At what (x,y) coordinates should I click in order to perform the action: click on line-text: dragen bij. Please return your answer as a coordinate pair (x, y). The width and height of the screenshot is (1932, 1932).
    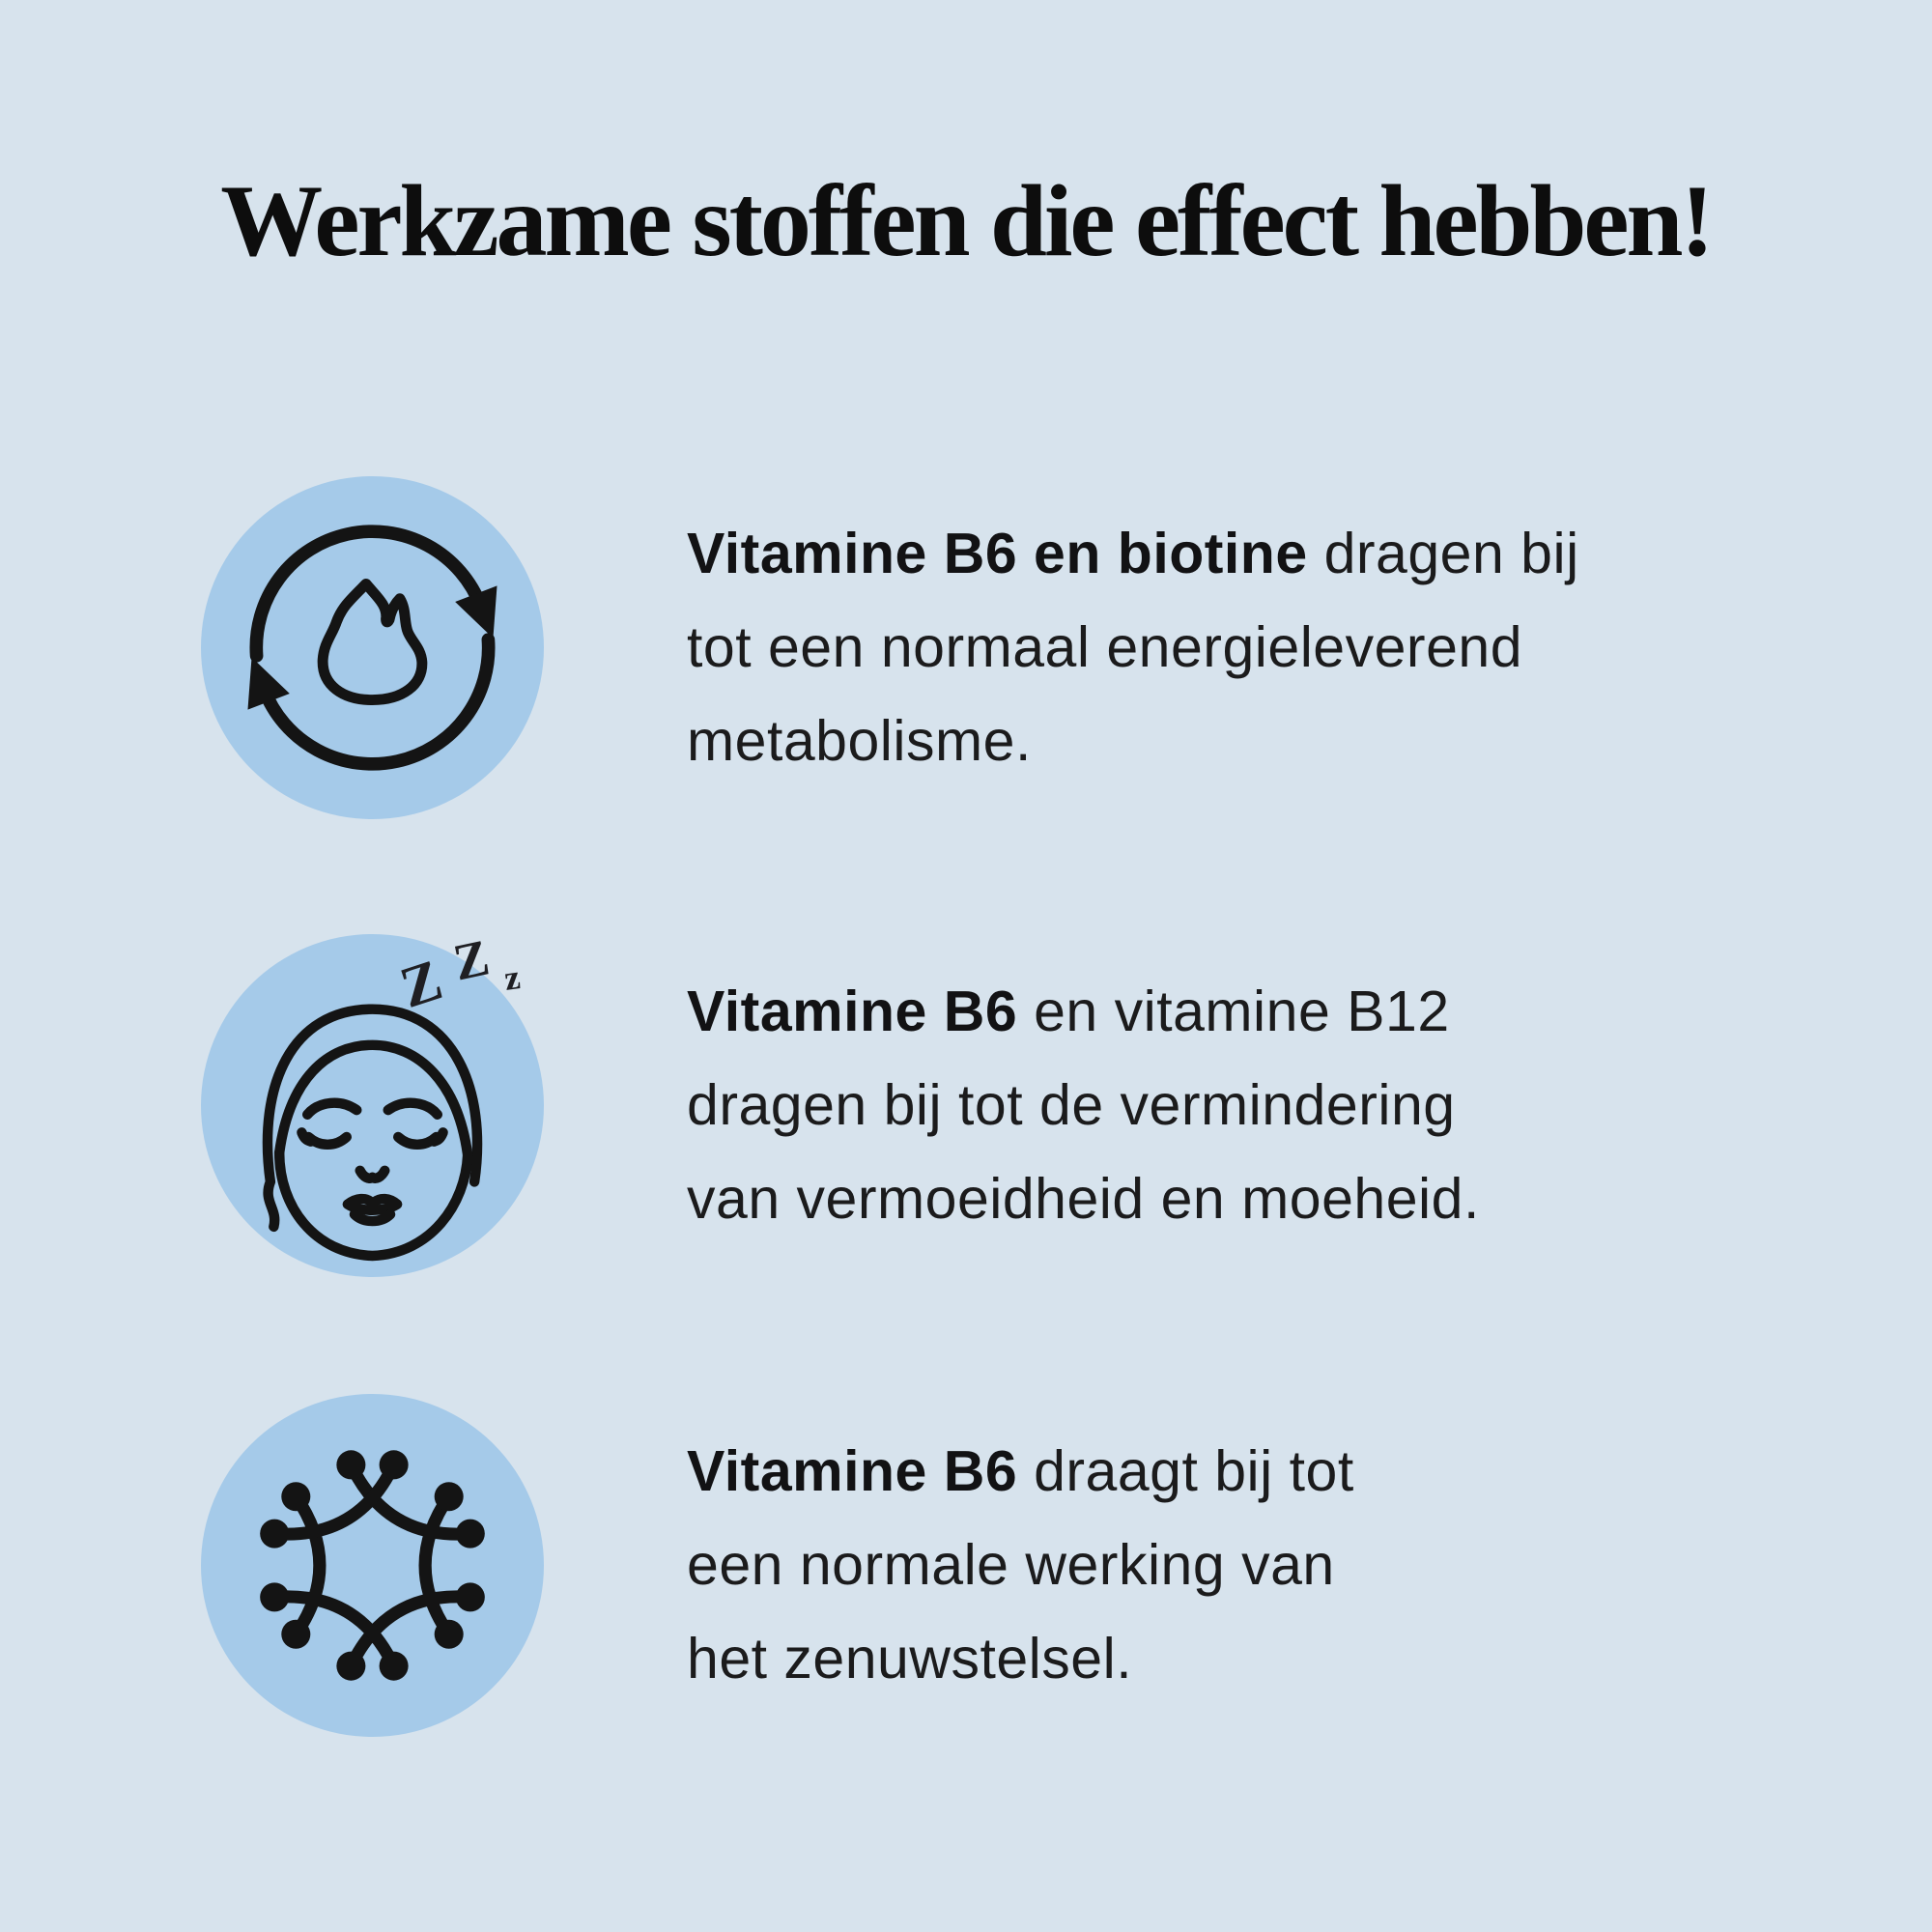
    Looking at the image, I should click on (1443, 553).